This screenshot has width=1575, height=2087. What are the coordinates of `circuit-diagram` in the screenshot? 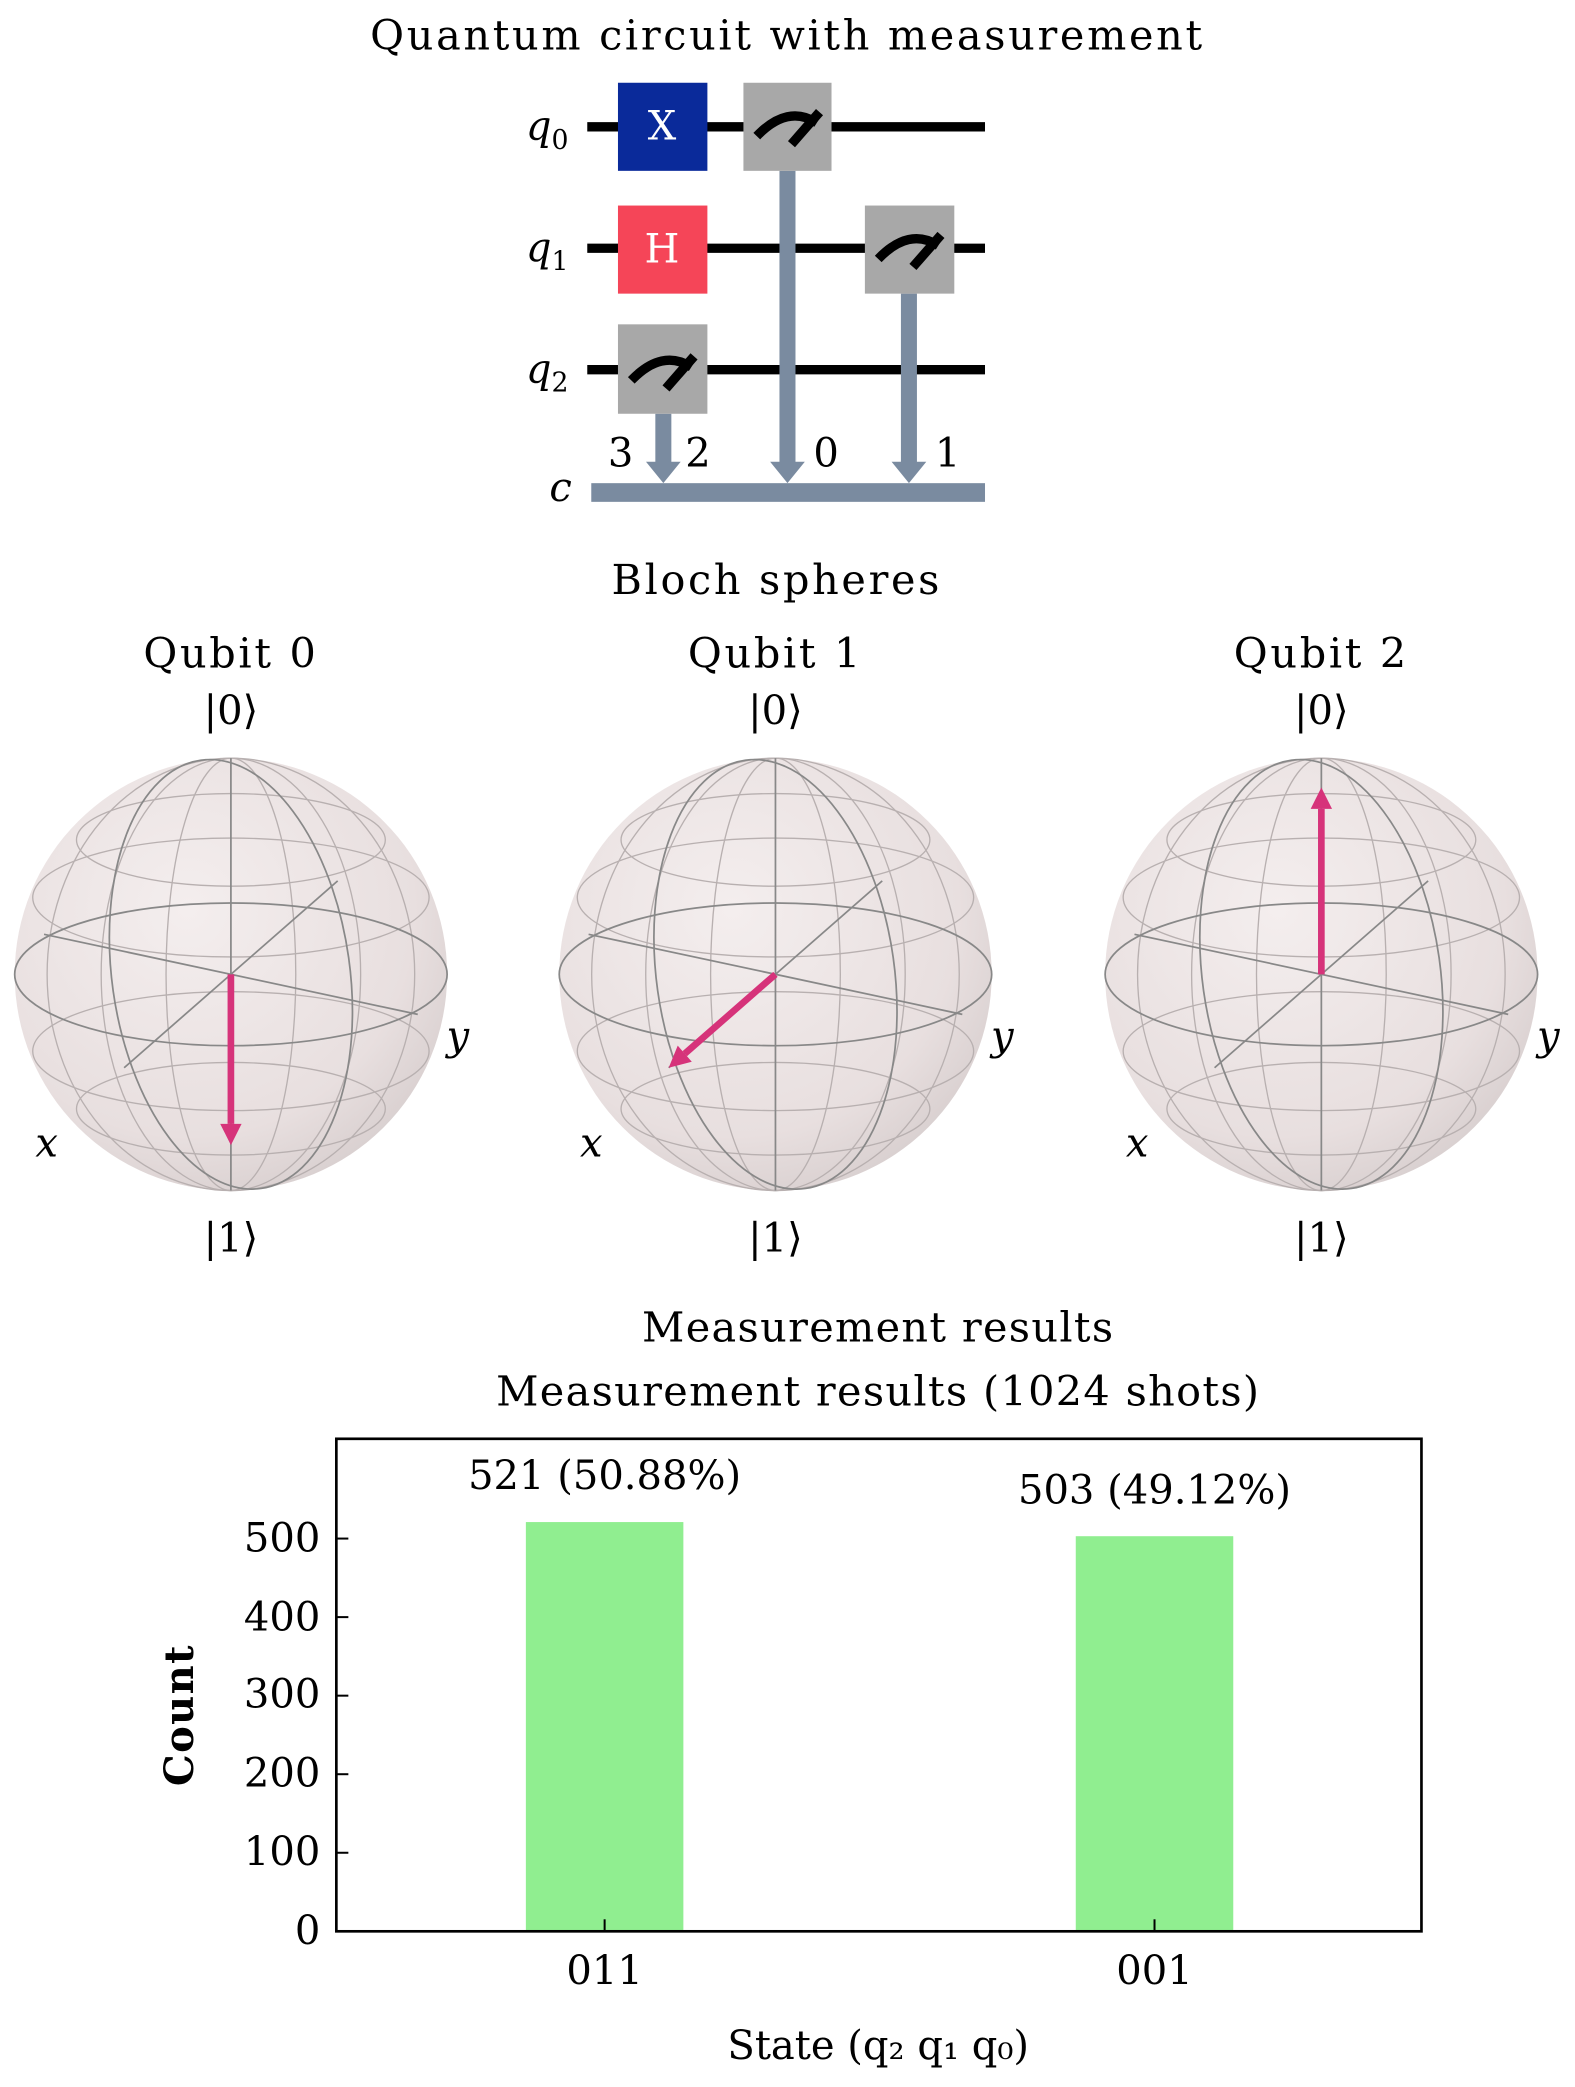 It's located at (786, 292).